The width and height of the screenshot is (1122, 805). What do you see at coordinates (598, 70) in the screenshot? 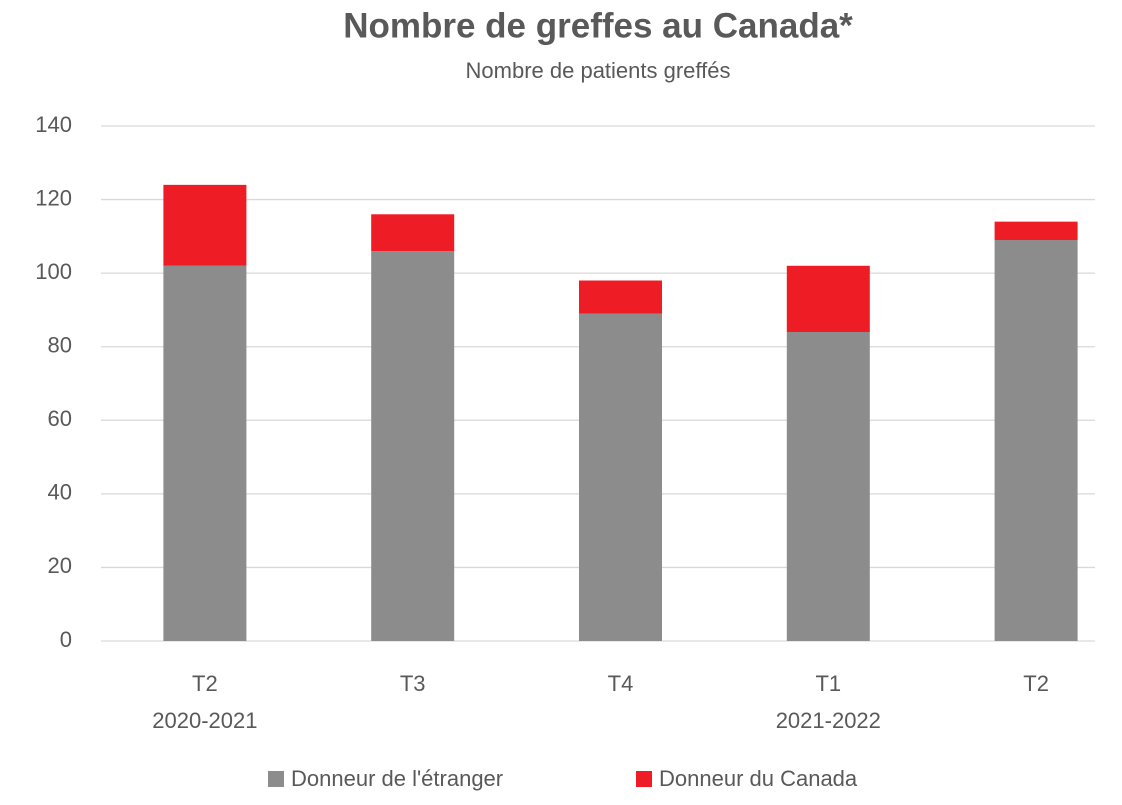
I see `chart-subtitle: Nombre de patients greffés` at bounding box center [598, 70].